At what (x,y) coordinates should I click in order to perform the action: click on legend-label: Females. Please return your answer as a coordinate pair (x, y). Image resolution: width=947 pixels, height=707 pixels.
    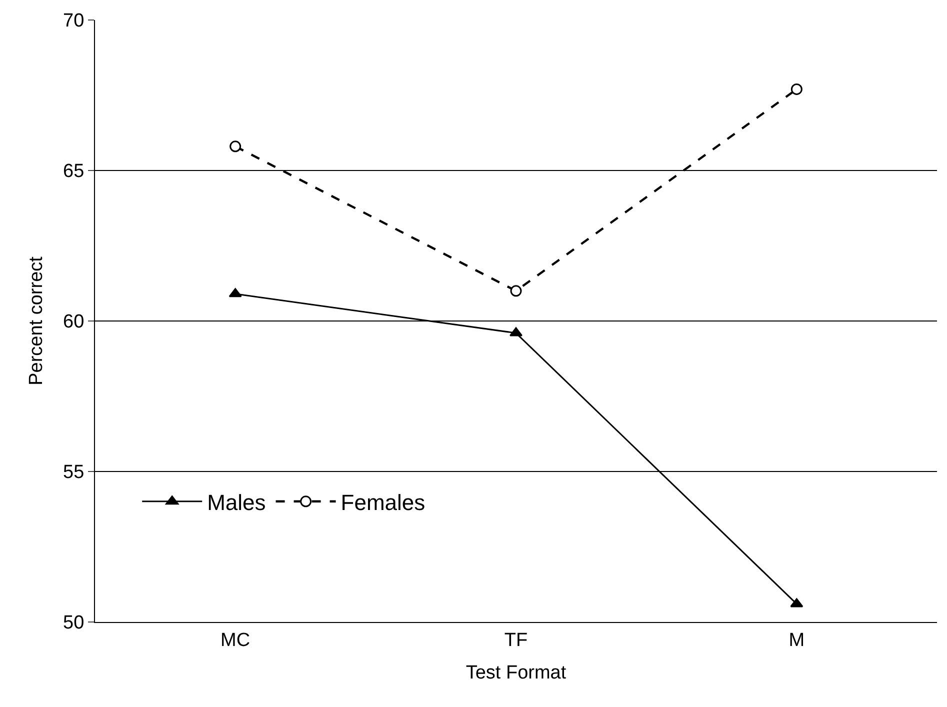
    Looking at the image, I should click on (383, 502).